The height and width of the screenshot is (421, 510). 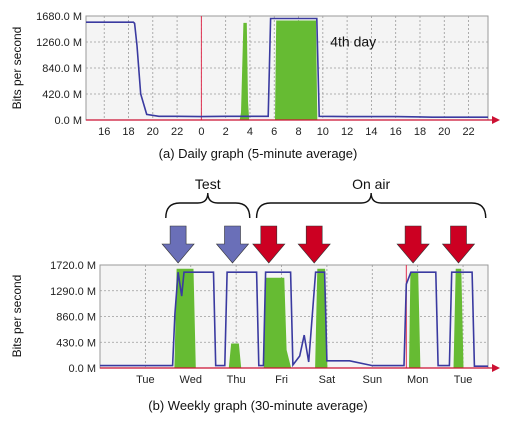 I want to click on x-tick-label: Fri, so click(x=281, y=380).